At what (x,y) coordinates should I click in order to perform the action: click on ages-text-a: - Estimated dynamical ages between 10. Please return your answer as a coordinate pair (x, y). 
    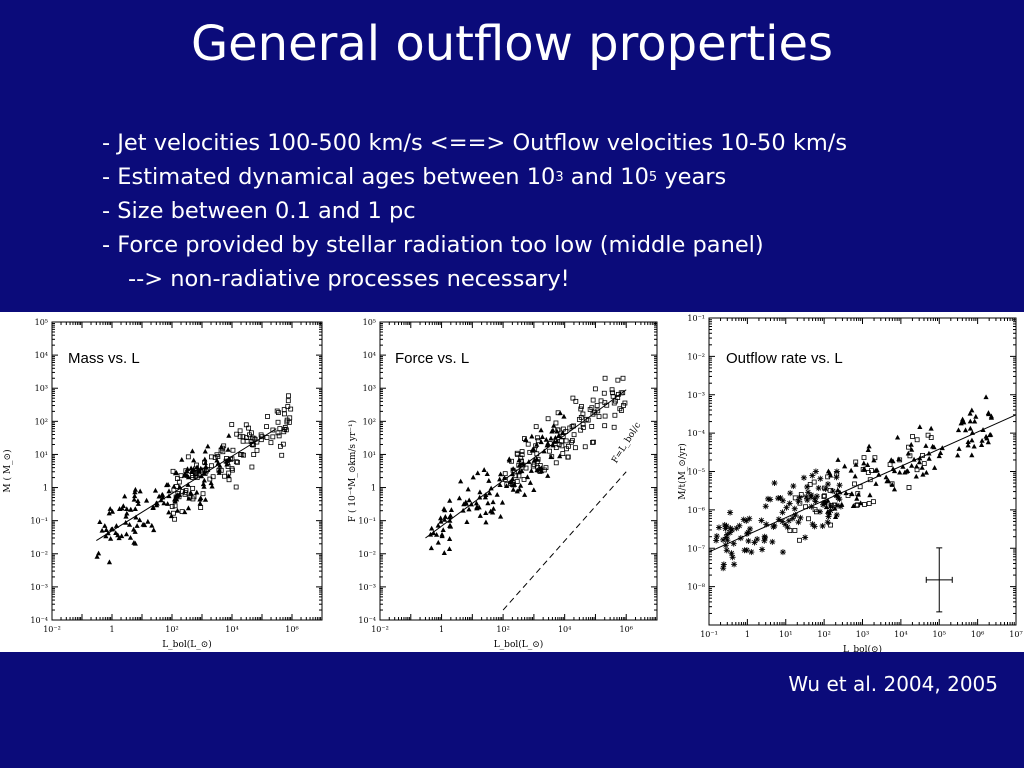
    Looking at the image, I should click on (329, 177).